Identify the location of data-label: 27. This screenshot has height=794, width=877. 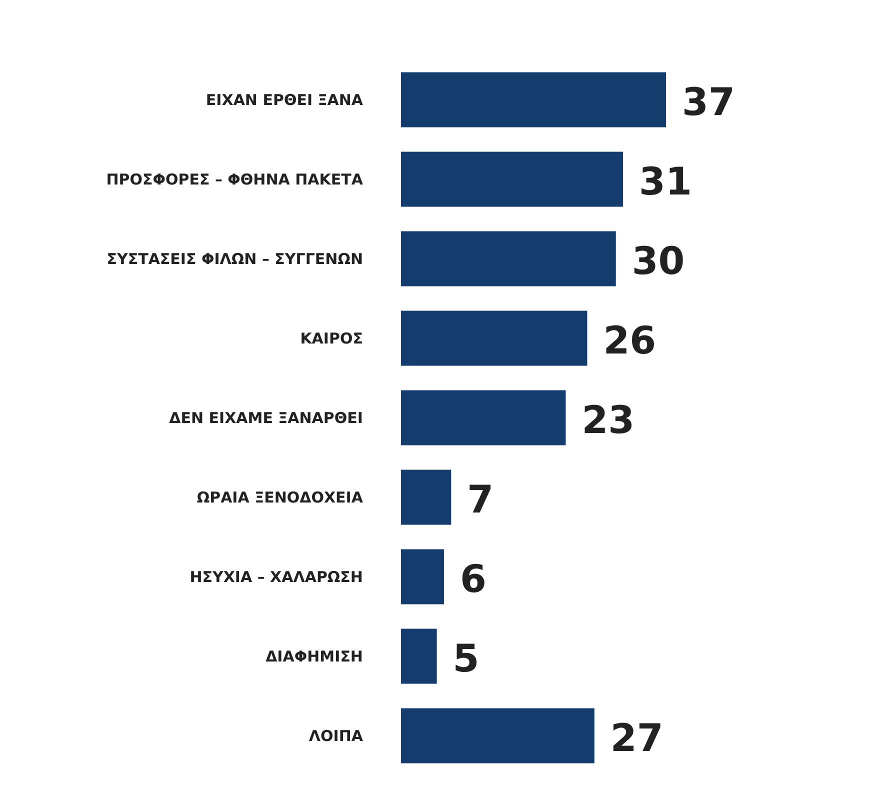
(637, 738).